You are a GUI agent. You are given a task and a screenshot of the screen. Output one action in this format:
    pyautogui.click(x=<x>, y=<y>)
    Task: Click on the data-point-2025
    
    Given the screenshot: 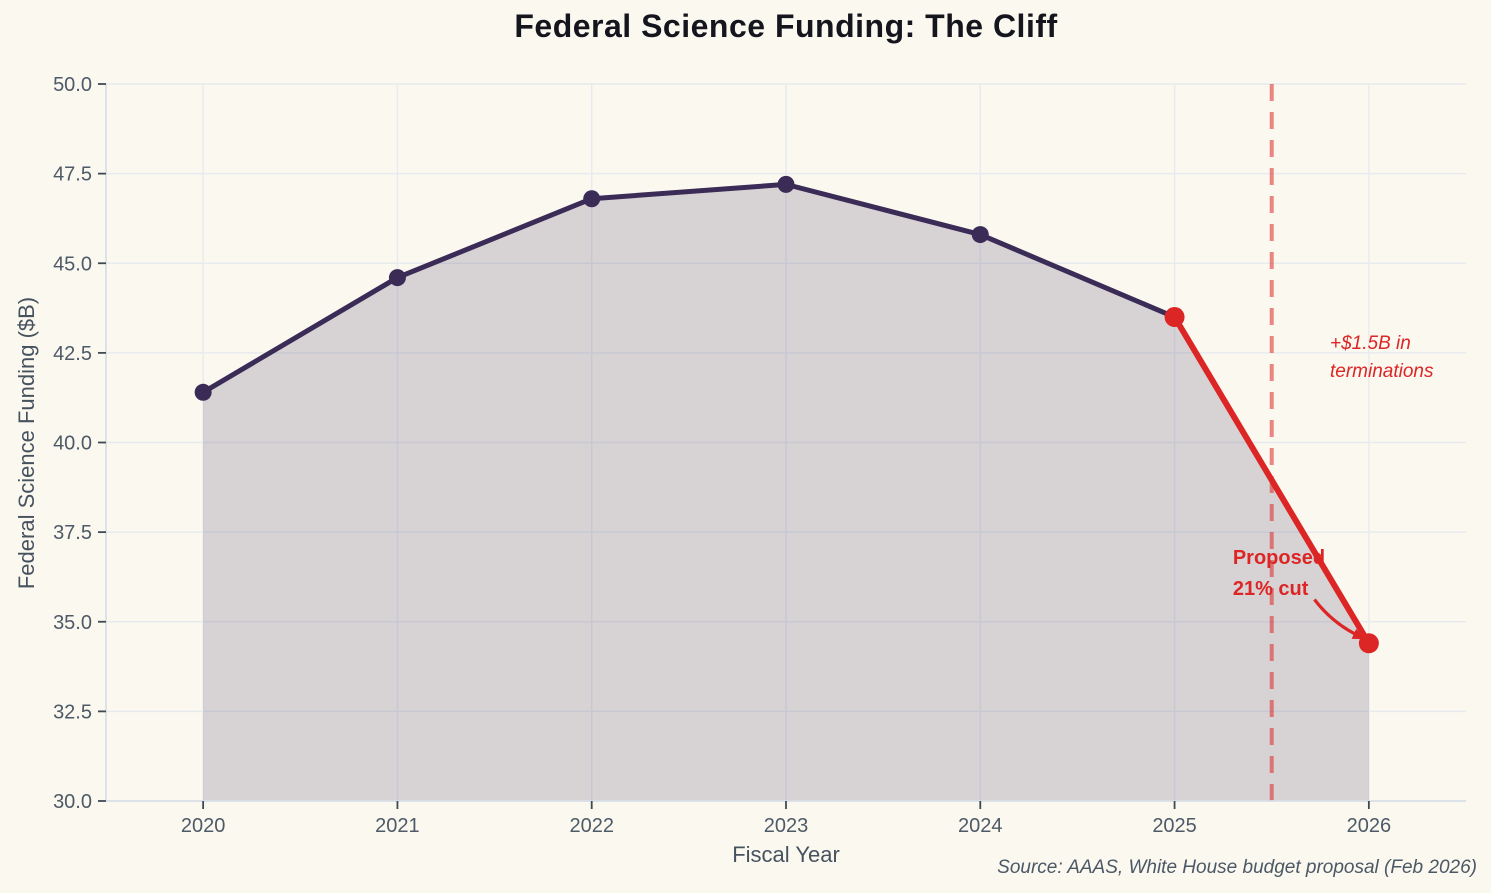 What is the action you would take?
    pyautogui.click(x=1174, y=317)
    